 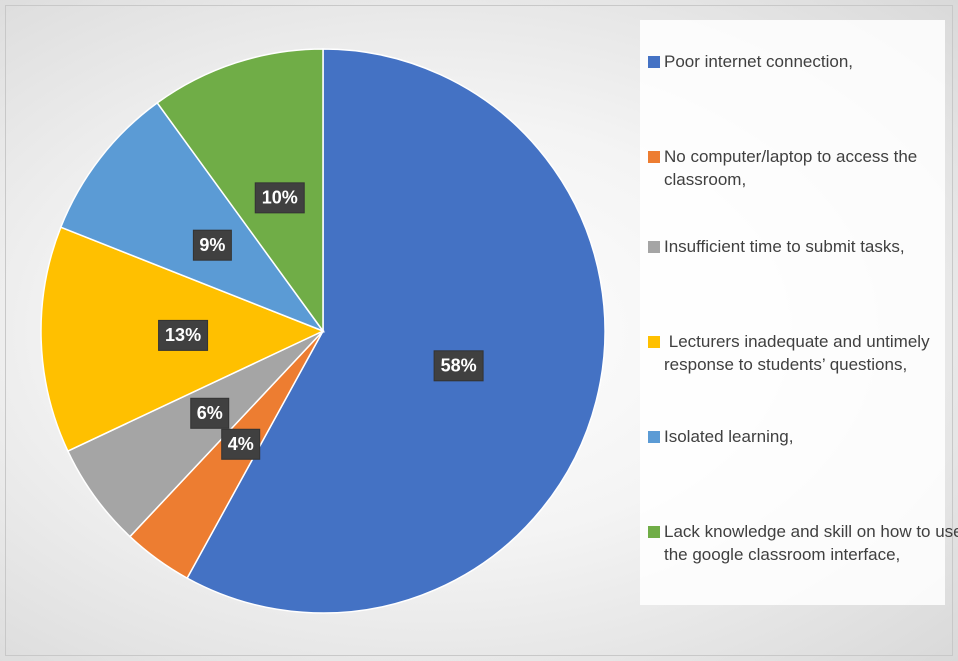 I want to click on legend-item: Poor internet connection,, so click(x=803, y=61).